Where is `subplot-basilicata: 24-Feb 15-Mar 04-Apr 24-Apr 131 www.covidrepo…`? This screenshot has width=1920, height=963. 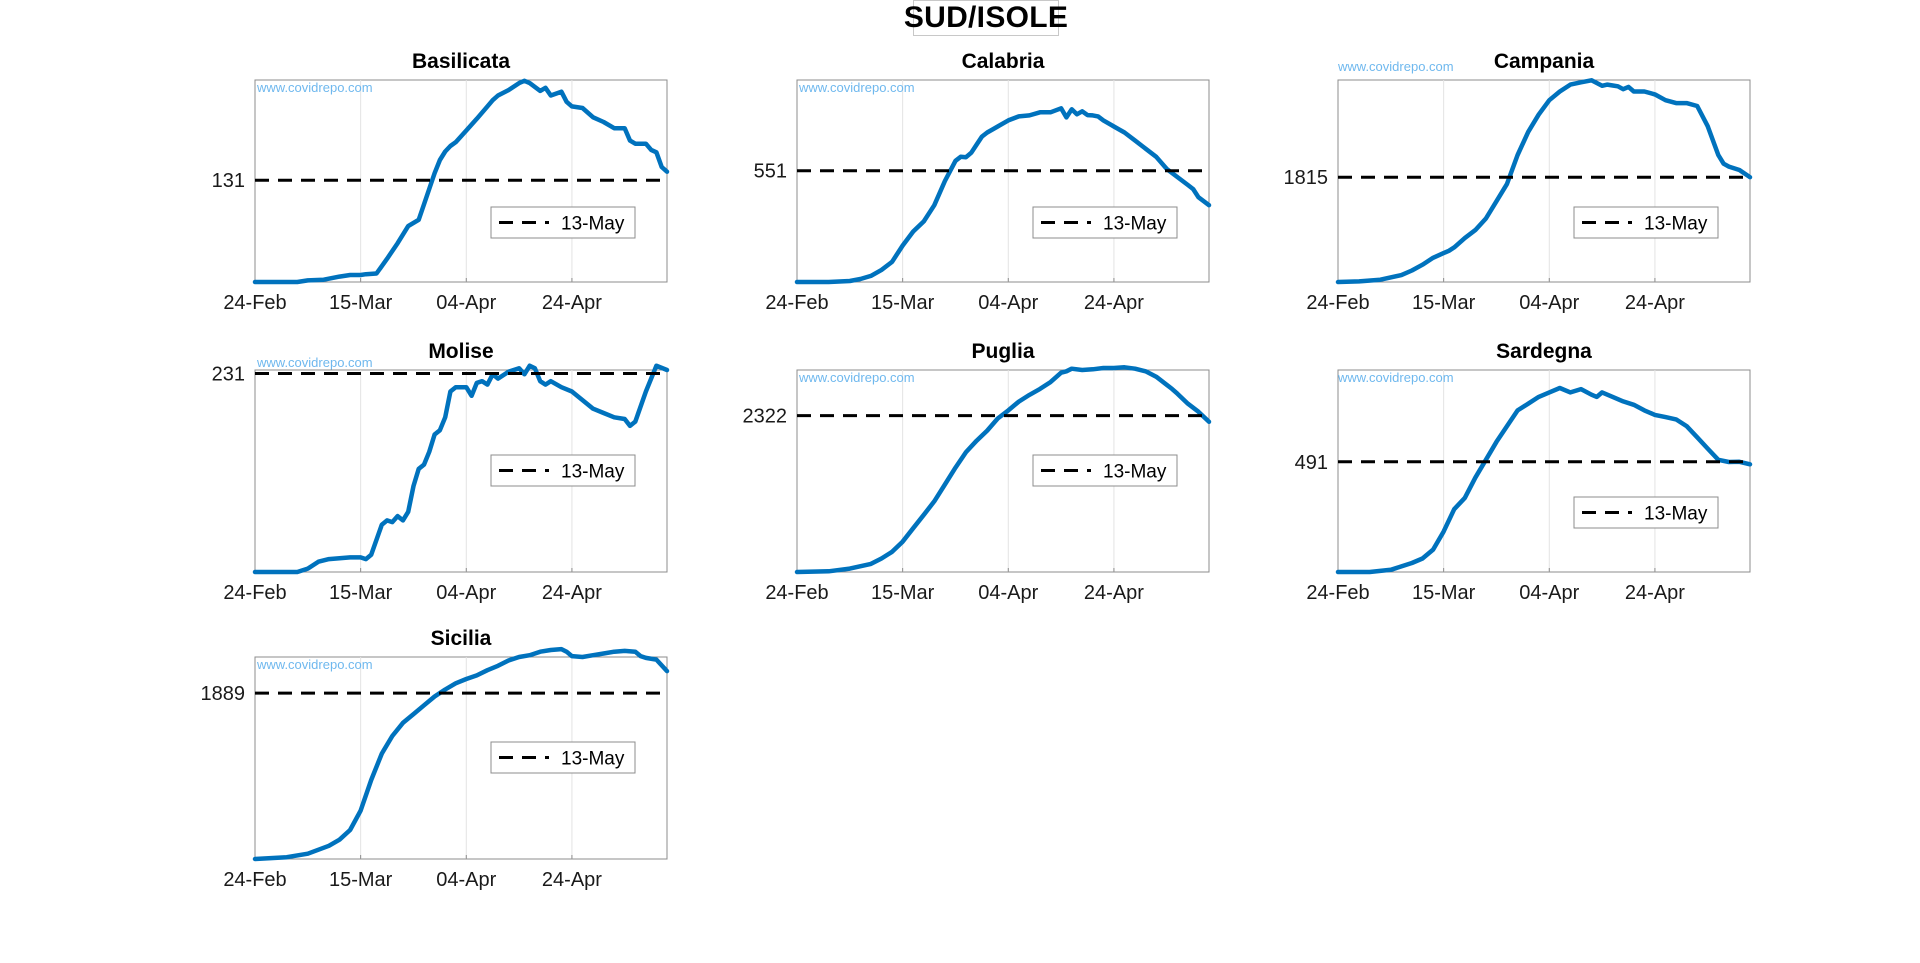
subplot-basilicata: 24-Feb 15-Mar 04-Apr 24-Apr 131 www.covidrepo… is located at coordinates (441, 182).